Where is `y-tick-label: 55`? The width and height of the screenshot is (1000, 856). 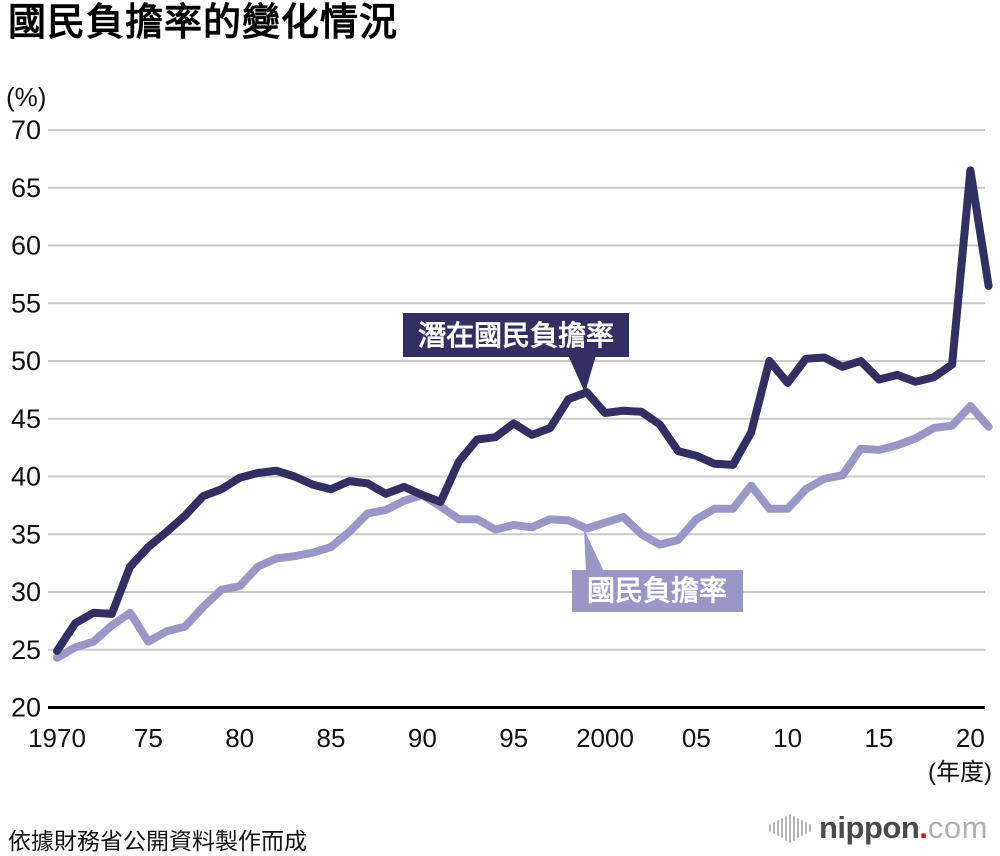
y-tick-label: 55 is located at coordinates (26, 303).